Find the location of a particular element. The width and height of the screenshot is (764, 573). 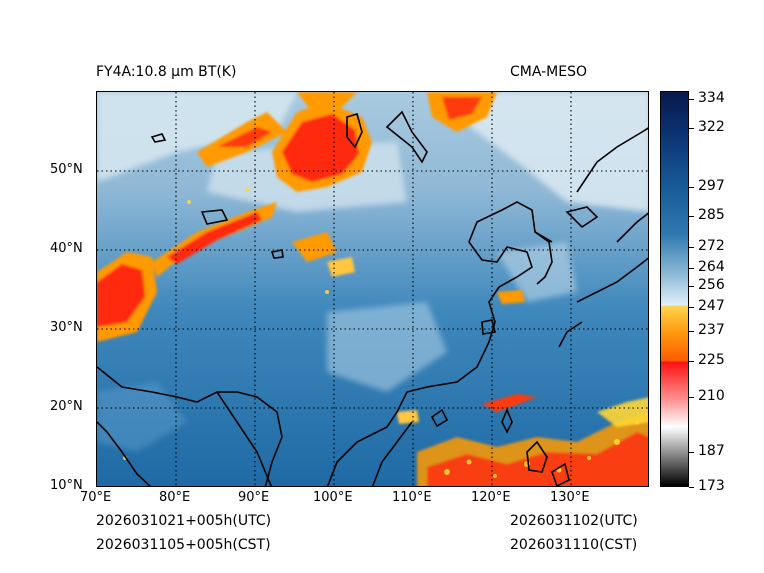

lat-label-20N: 20°N is located at coordinates (66, 406).